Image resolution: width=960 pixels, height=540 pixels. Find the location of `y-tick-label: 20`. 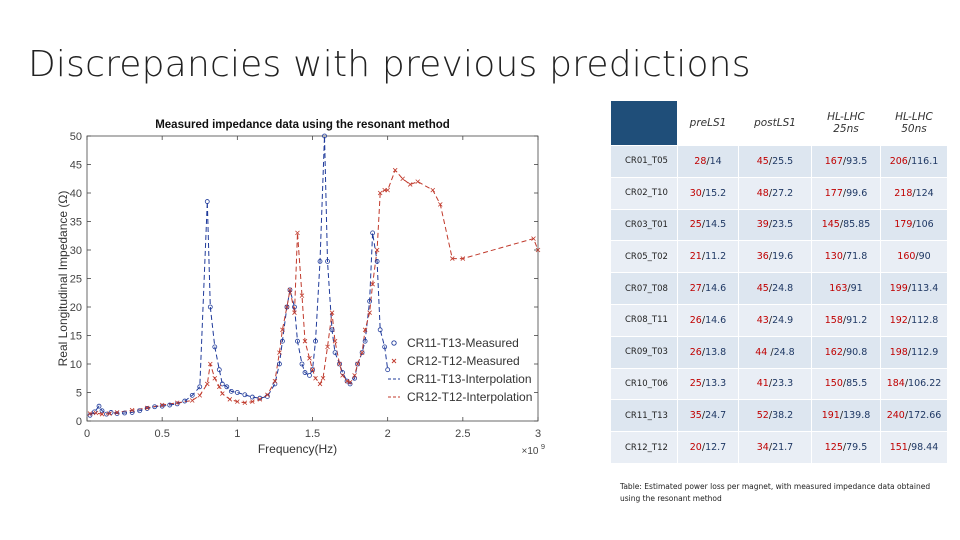

y-tick-label: 20 is located at coordinates (76, 308).